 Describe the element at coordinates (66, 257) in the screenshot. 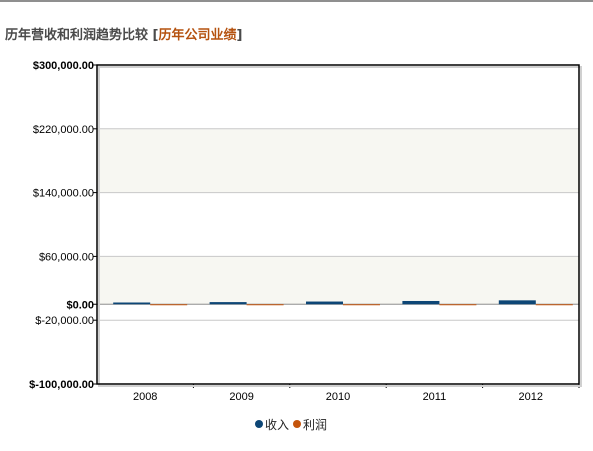

I see `y-tick-label-3: $60,000.00` at that location.